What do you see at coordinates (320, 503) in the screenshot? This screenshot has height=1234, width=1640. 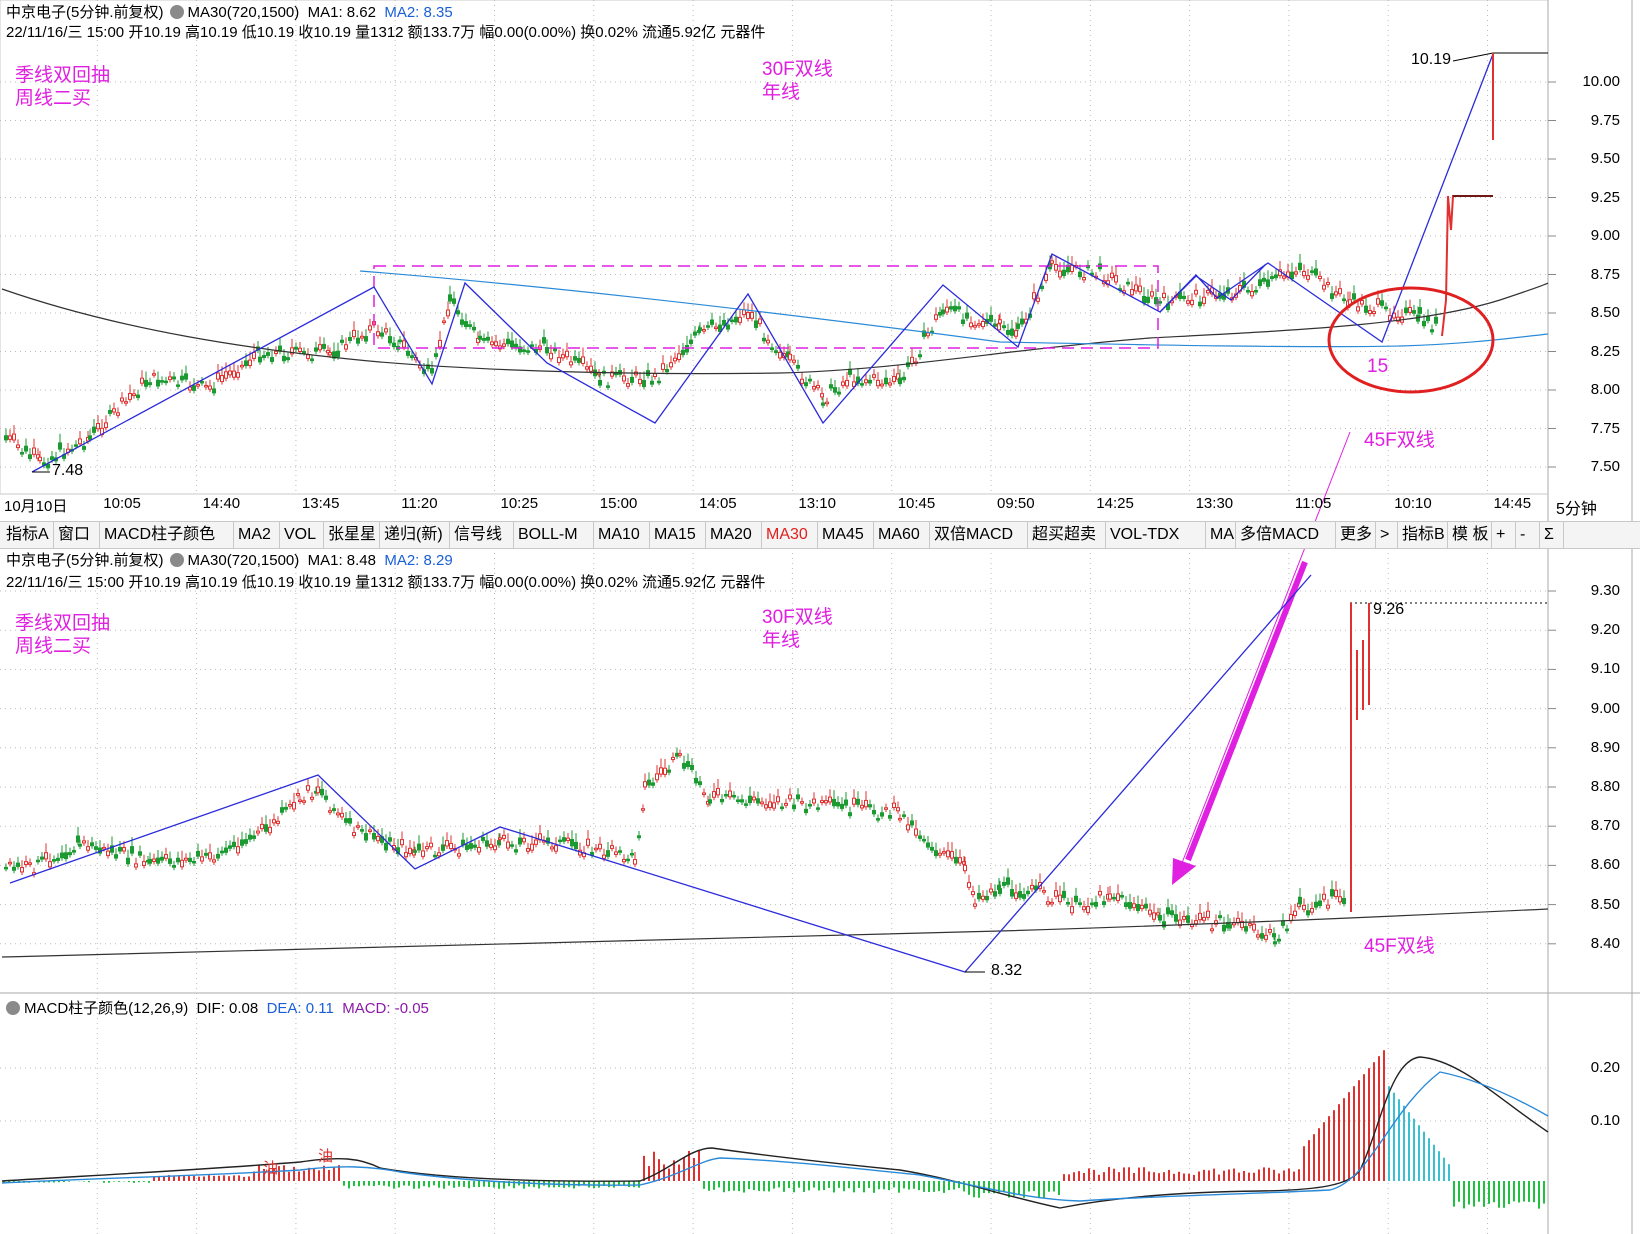 I see `time-label: 13:45` at bounding box center [320, 503].